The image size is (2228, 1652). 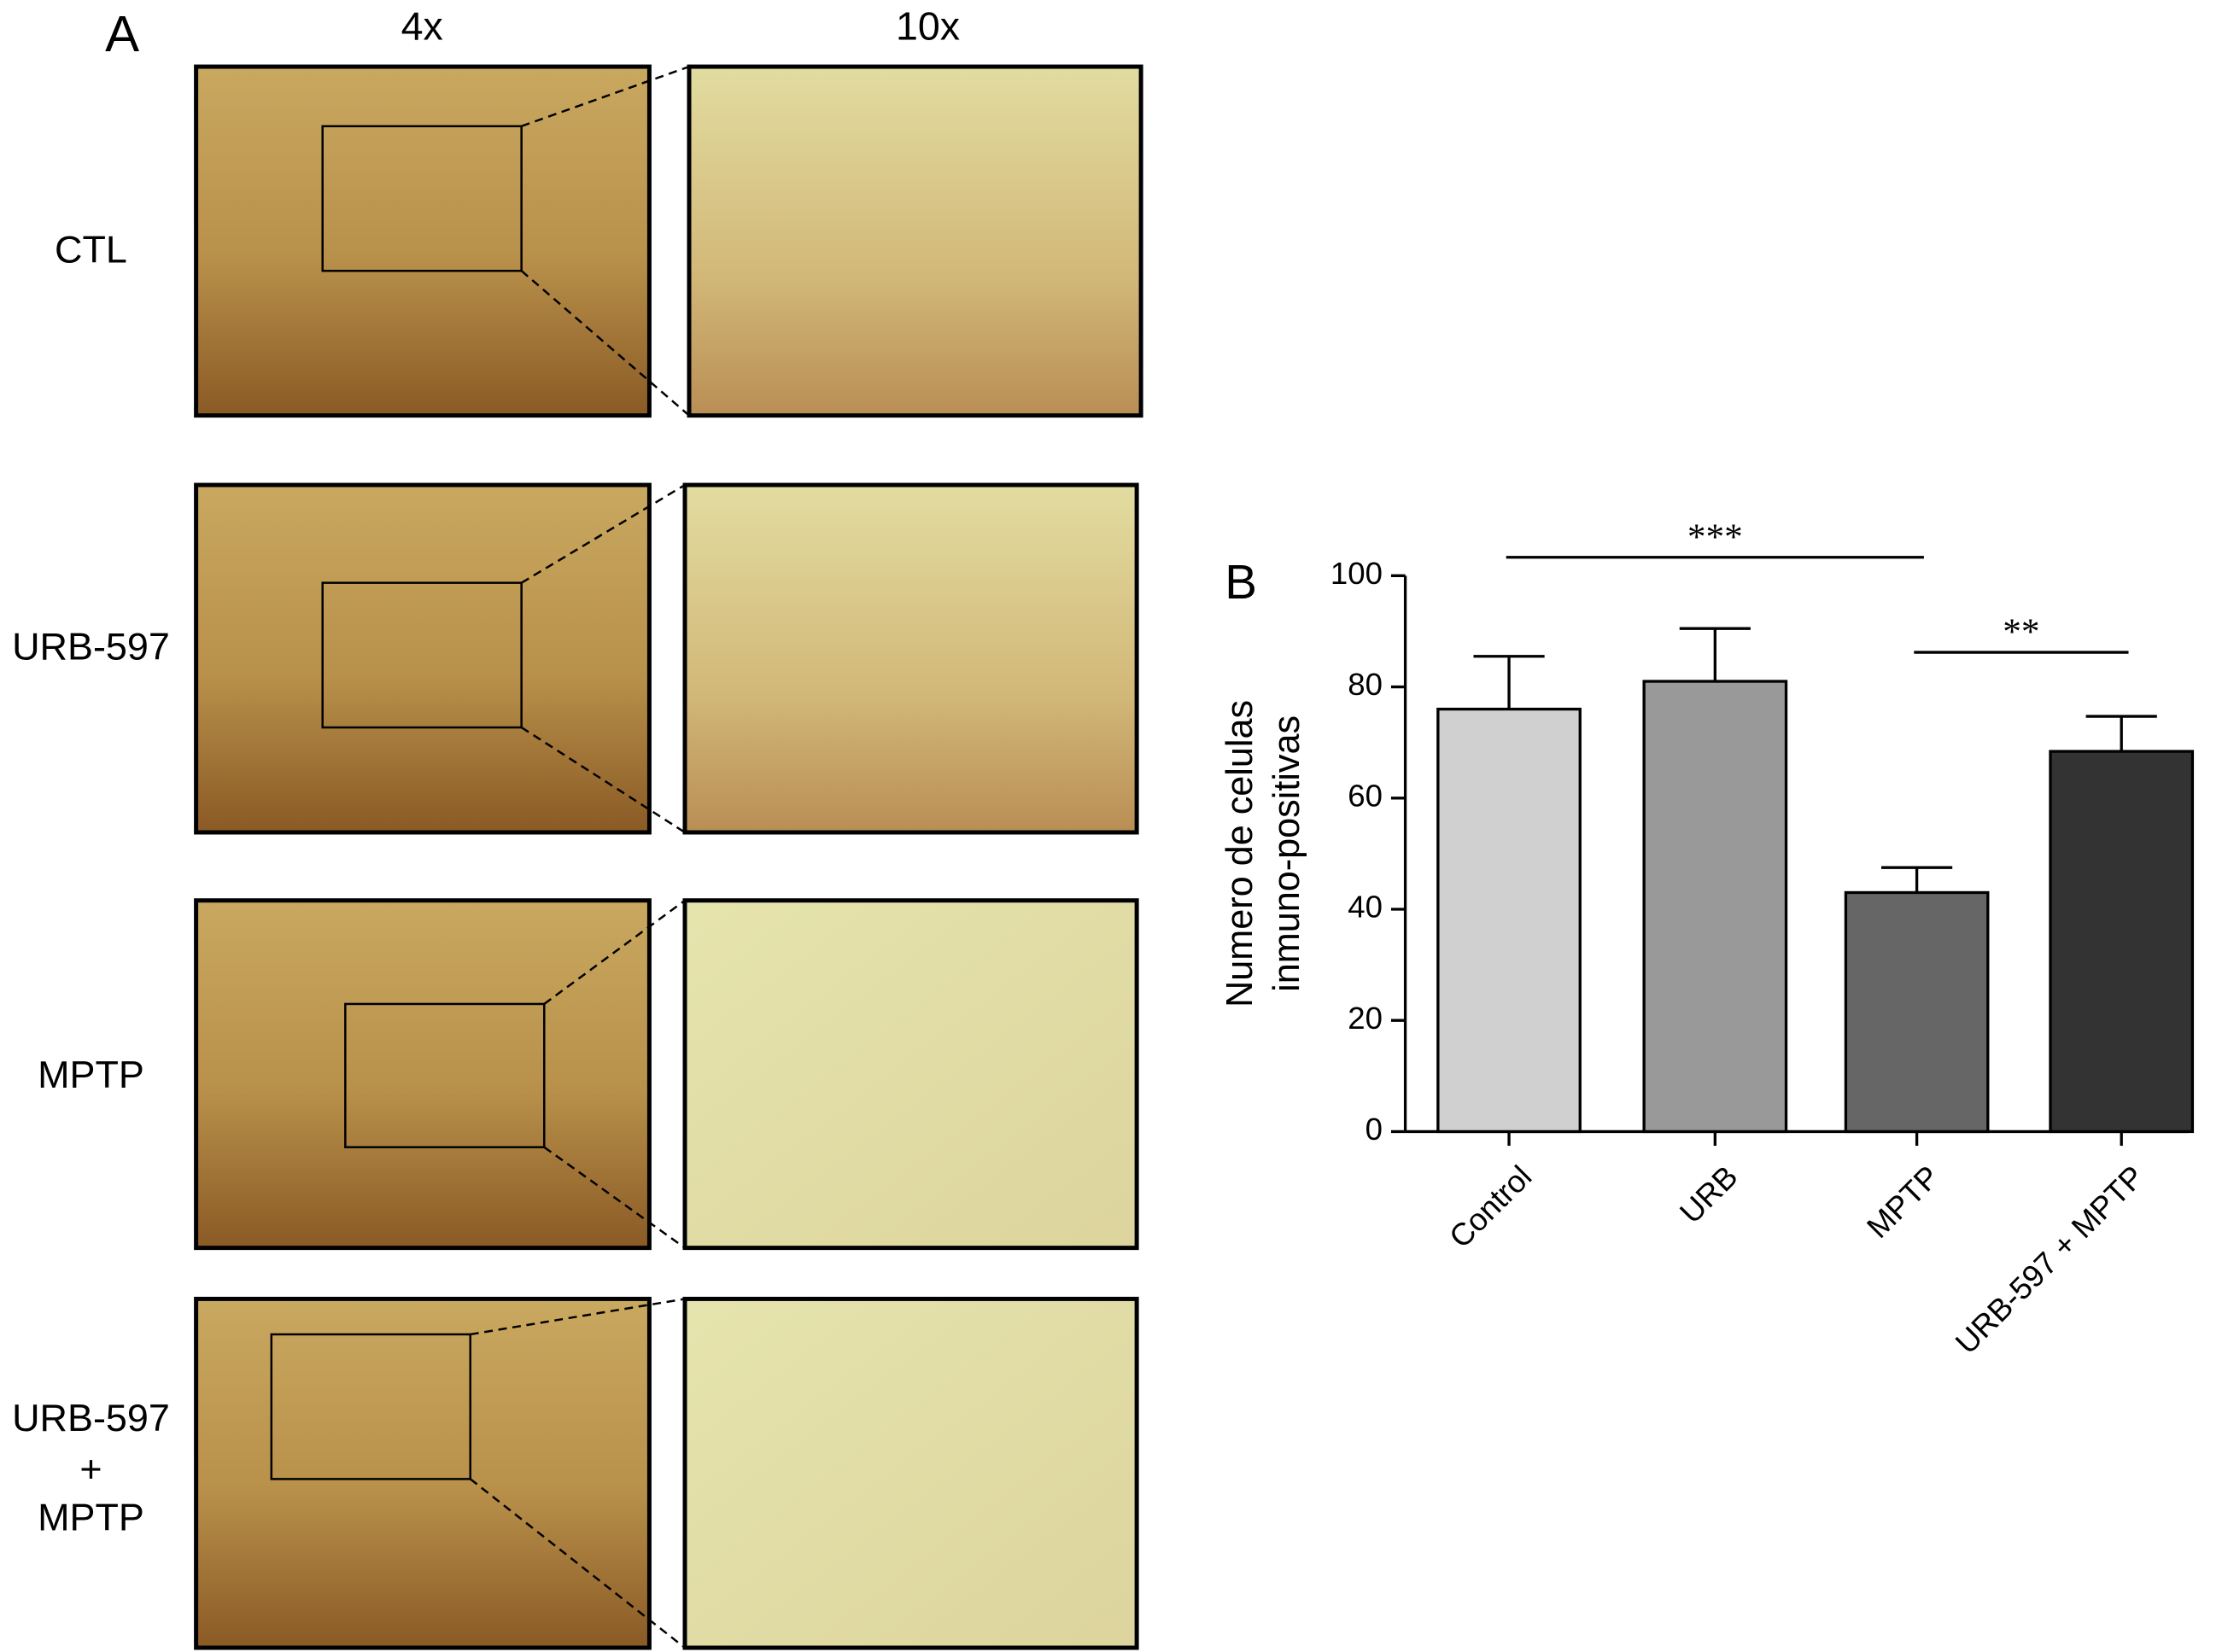 What do you see at coordinates (1366, 795) in the screenshot?
I see `y-tick-label: 60` at bounding box center [1366, 795].